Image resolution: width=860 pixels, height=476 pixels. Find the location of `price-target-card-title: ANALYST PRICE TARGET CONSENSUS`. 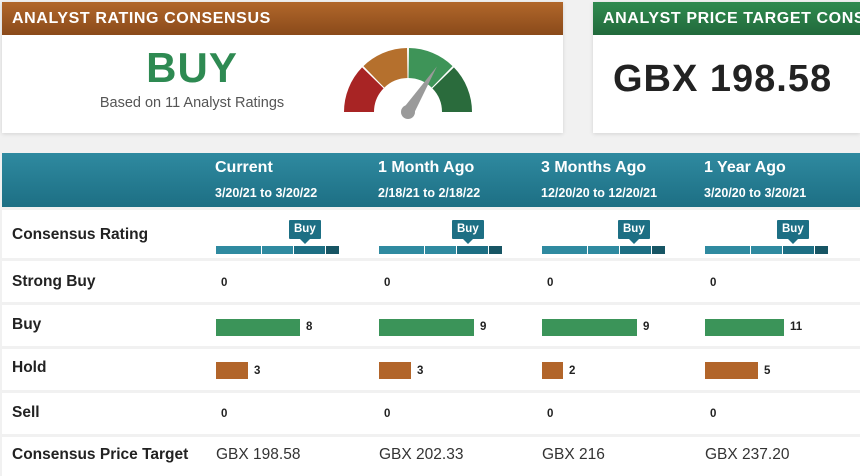

price-target-card-title: ANALYST PRICE TARGET CONSENSUS is located at coordinates (726, 18).